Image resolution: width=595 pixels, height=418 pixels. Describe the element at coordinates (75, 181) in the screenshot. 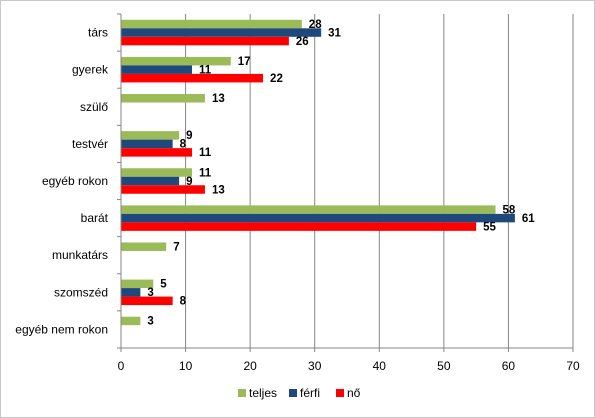

I see `category-label: egyéb rokon` at that location.